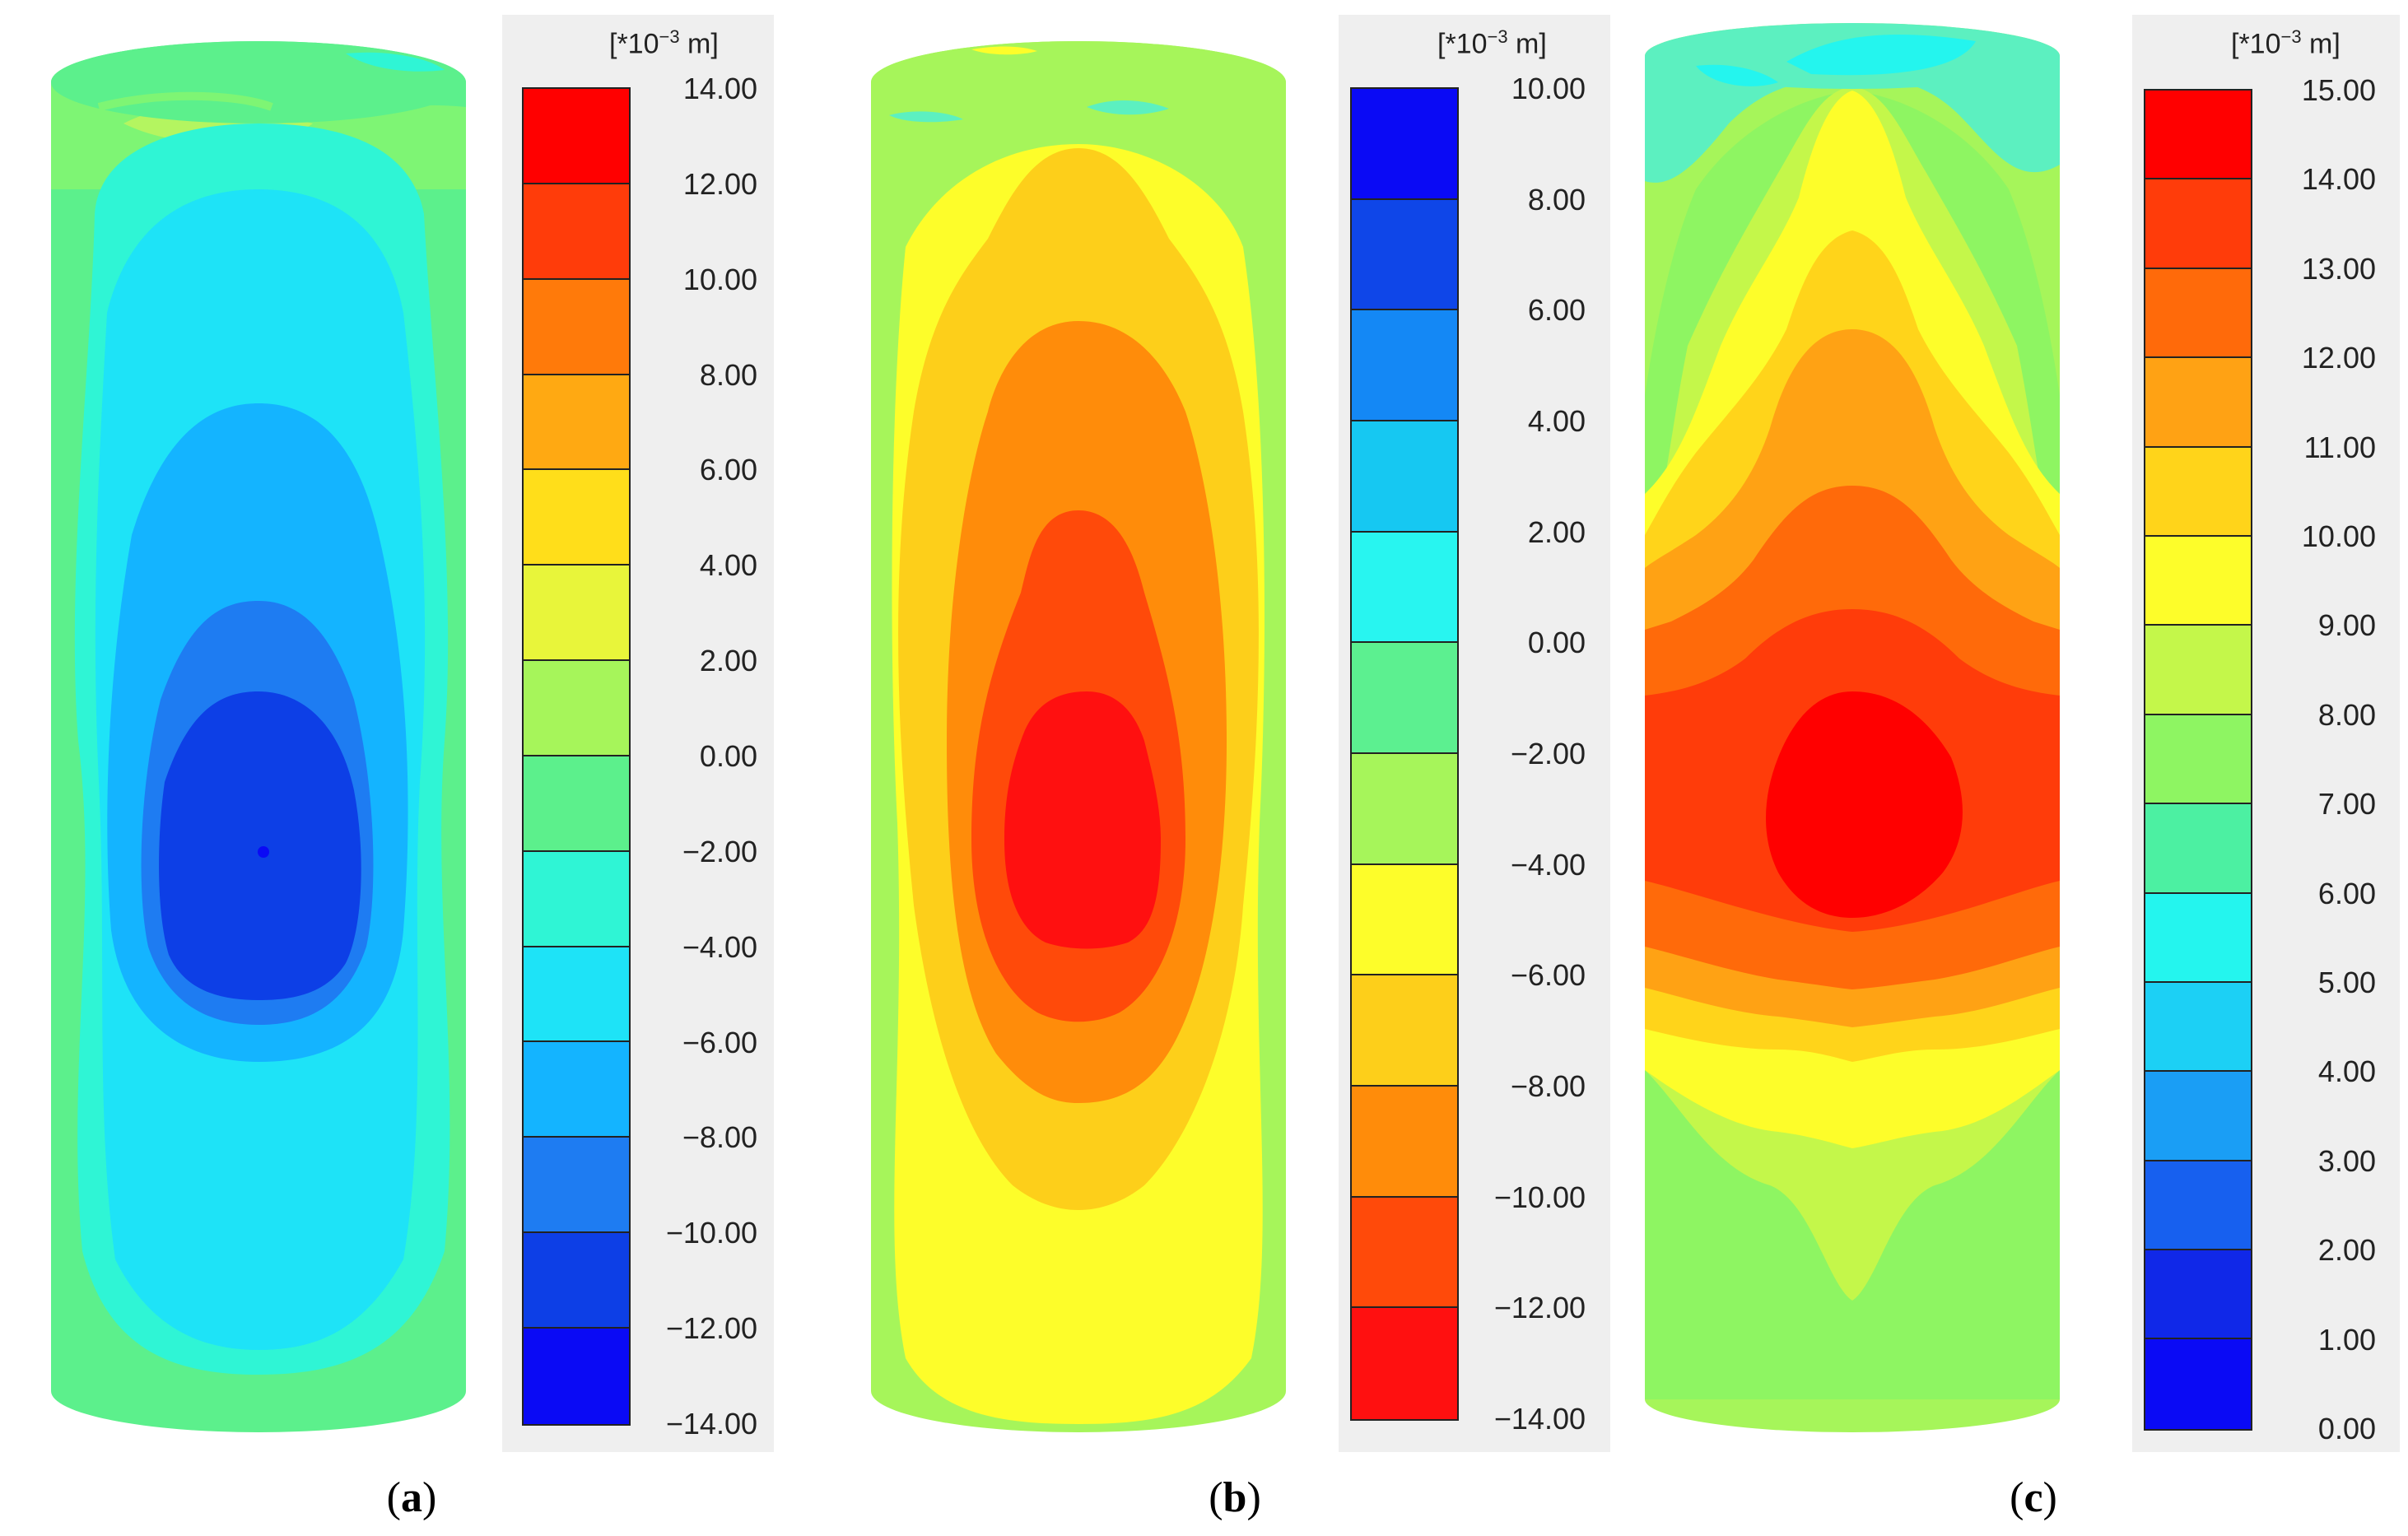 This screenshot has height=1536, width=2408. Describe the element at coordinates (1548, 1086) in the screenshot. I see `legend-b-tick-label: −8.00` at that location.